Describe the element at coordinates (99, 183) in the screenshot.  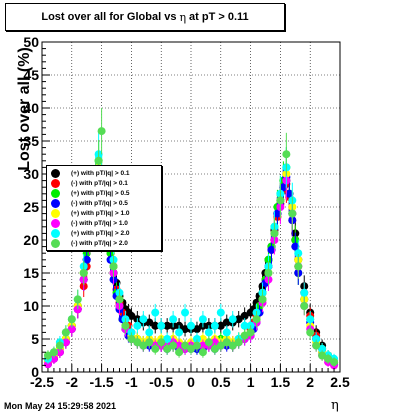
I see `legend-label: (-) with pT/|q| > 0.1` at that location.